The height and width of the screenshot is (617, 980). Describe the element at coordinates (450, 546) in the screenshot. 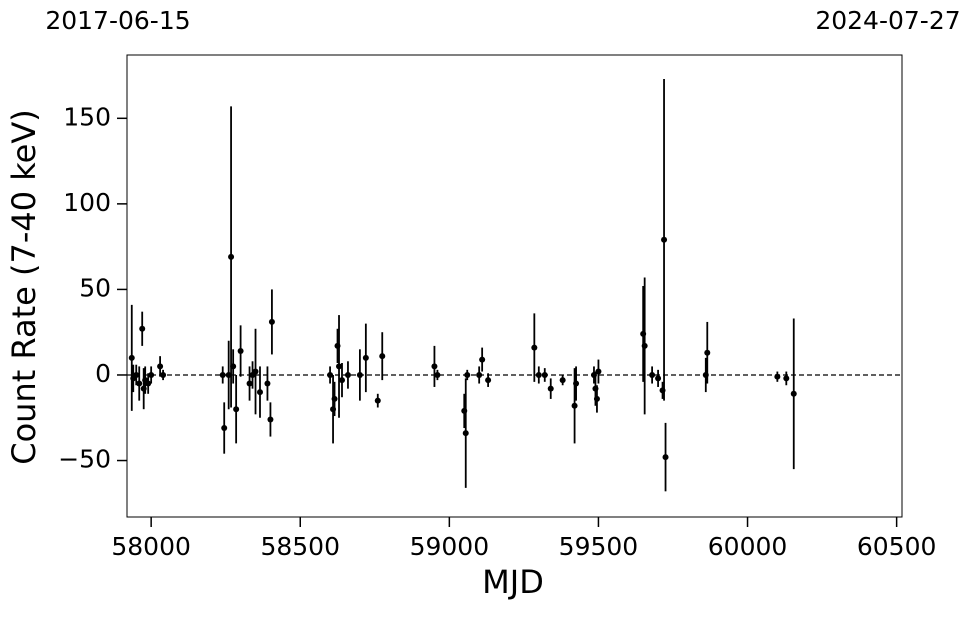

I see `x-tick-label: 59000` at that location.